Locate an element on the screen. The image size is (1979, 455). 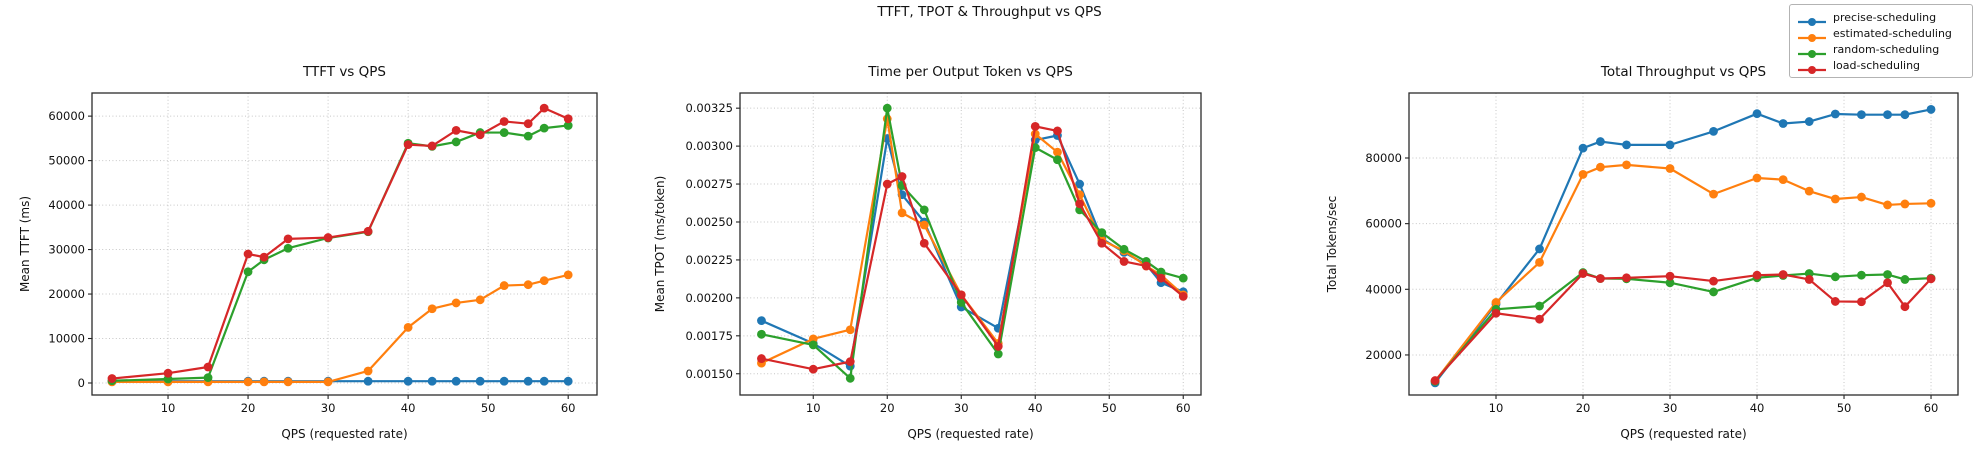
tpot-line-load-scheduling is located at coordinates (972, 248).